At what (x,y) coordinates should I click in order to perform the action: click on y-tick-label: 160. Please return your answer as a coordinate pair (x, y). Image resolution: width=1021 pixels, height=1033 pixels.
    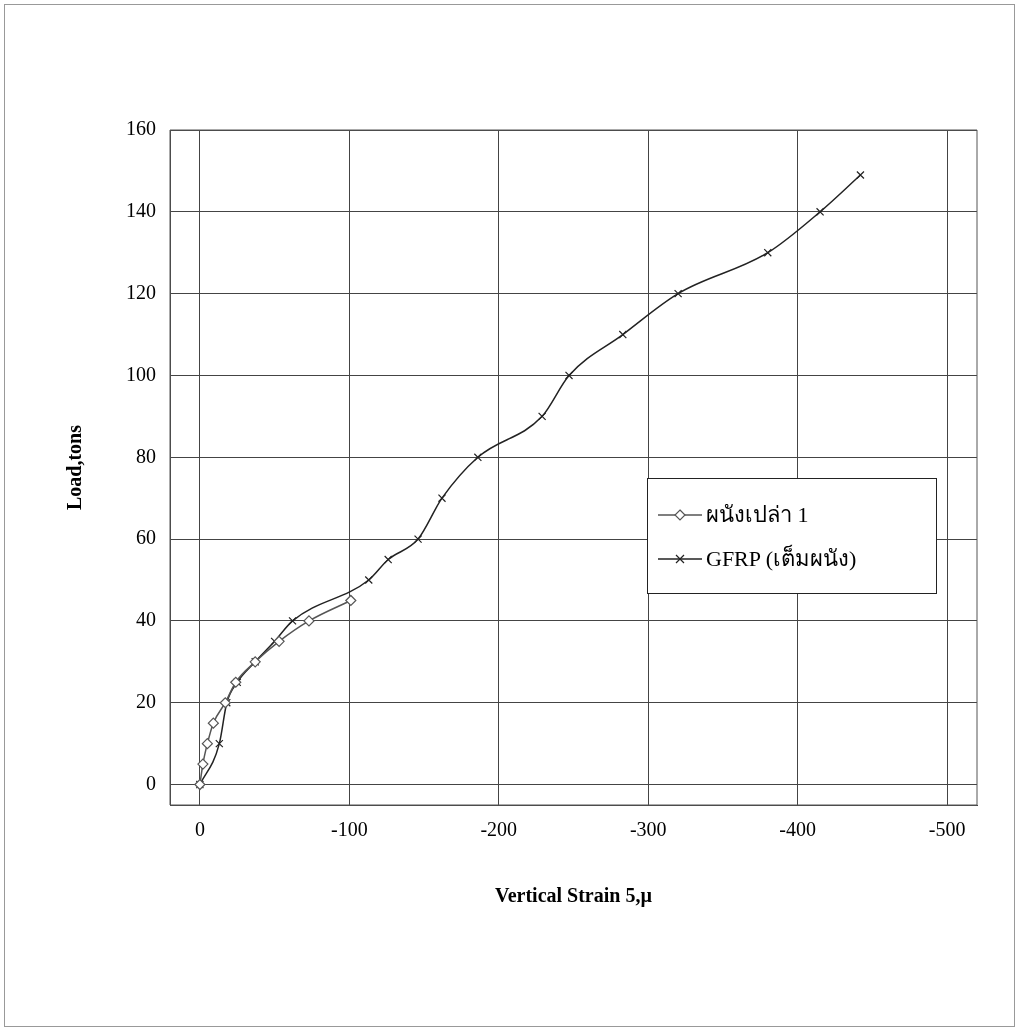
    Looking at the image, I should click on (141, 128).